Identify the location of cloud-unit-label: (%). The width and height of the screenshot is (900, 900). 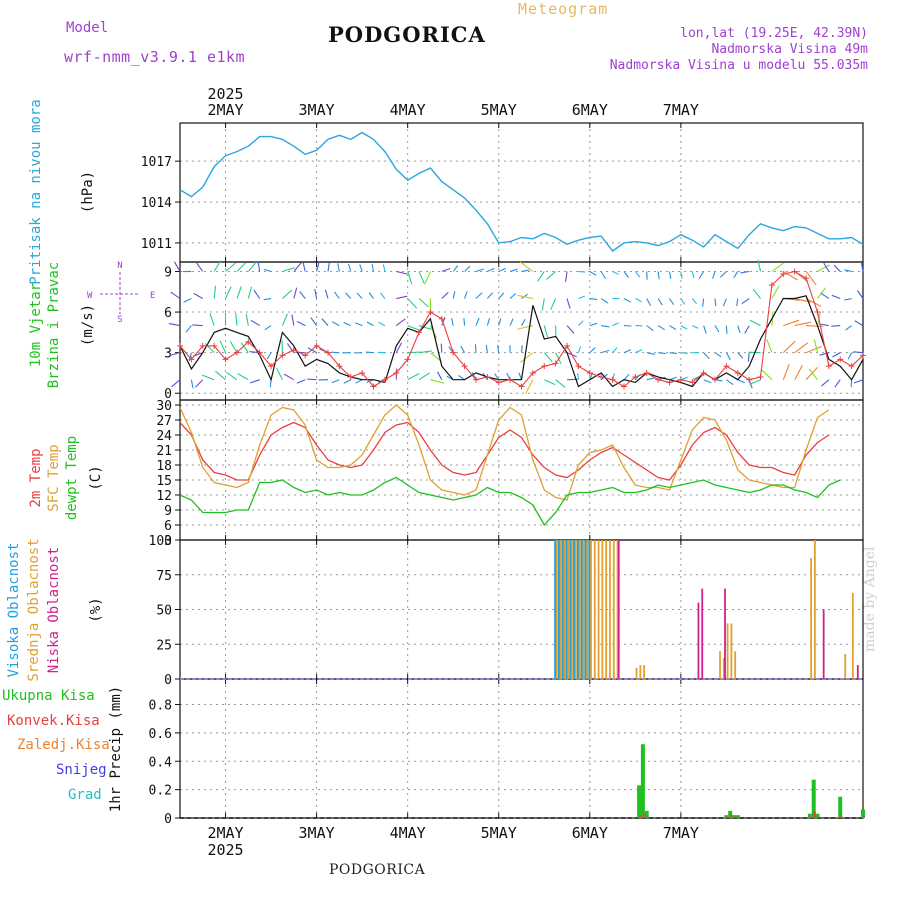
(96, 609).